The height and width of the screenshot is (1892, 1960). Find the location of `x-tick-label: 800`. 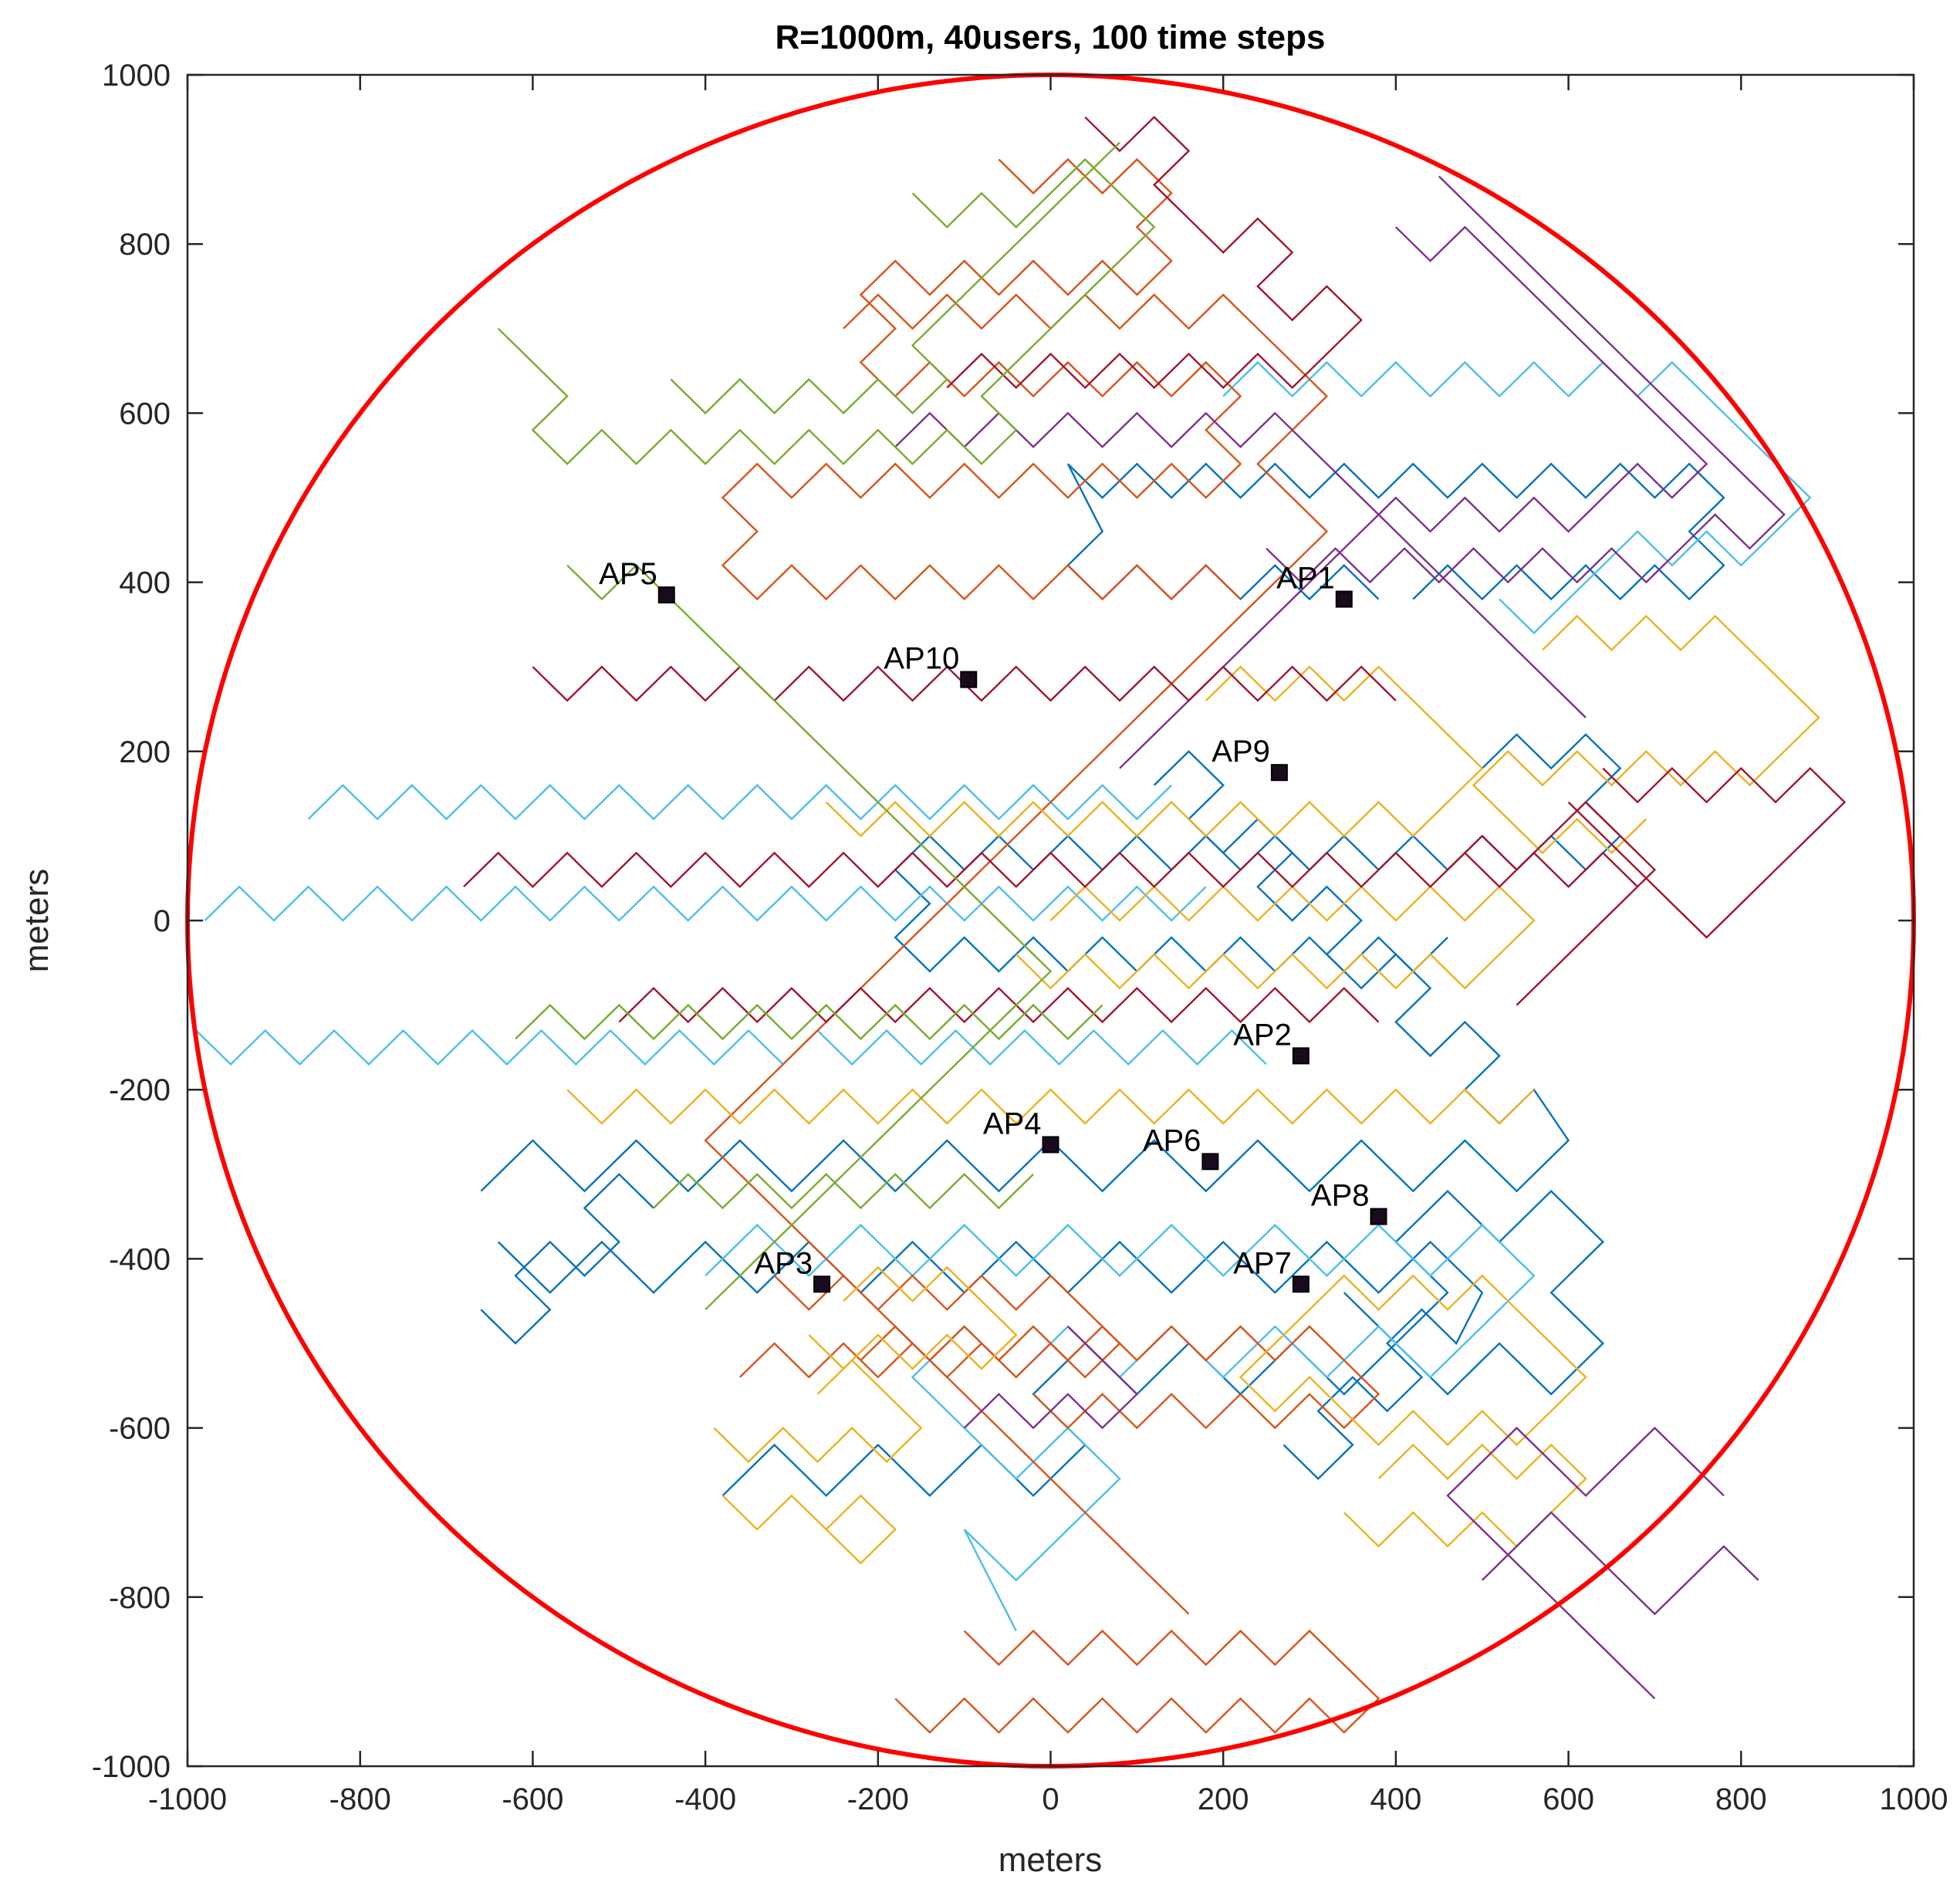

x-tick-label: 800 is located at coordinates (1741, 1799).